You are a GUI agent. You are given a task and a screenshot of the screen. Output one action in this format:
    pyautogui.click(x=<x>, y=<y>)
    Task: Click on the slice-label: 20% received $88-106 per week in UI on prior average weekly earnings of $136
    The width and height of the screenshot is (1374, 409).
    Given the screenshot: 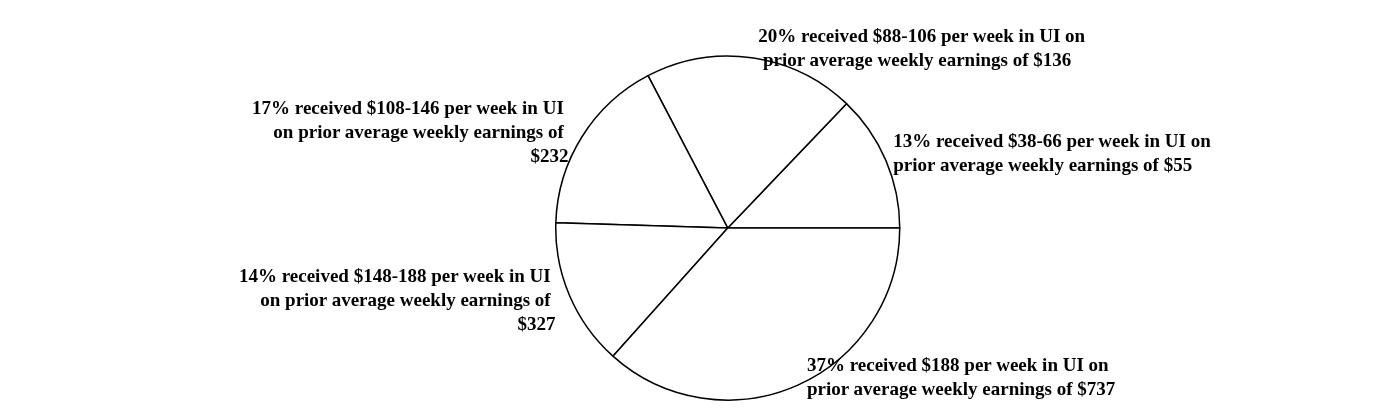 What is the action you would take?
    pyautogui.click(x=922, y=48)
    